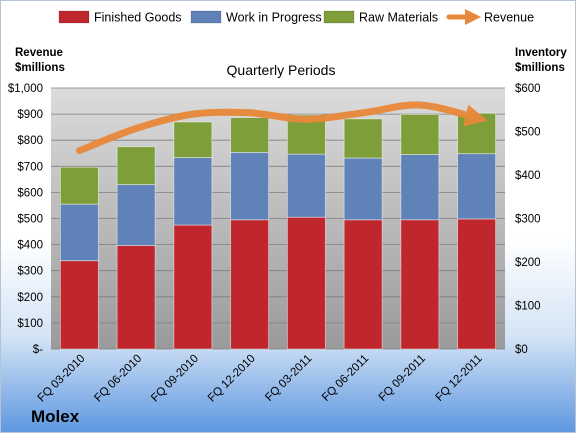 The width and height of the screenshot is (576, 433). What do you see at coordinates (138, 18) in the screenshot?
I see `legend-label: Finished Goods` at bounding box center [138, 18].